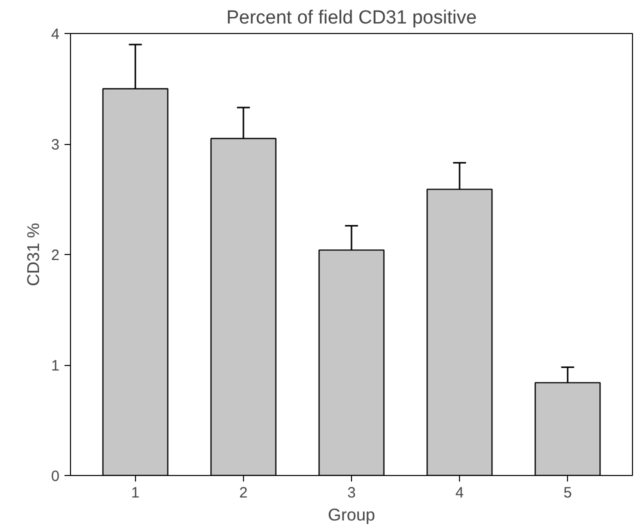 This screenshot has width=642, height=527. What do you see at coordinates (243, 493) in the screenshot?
I see `x-tick-label: 2` at bounding box center [243, 493].